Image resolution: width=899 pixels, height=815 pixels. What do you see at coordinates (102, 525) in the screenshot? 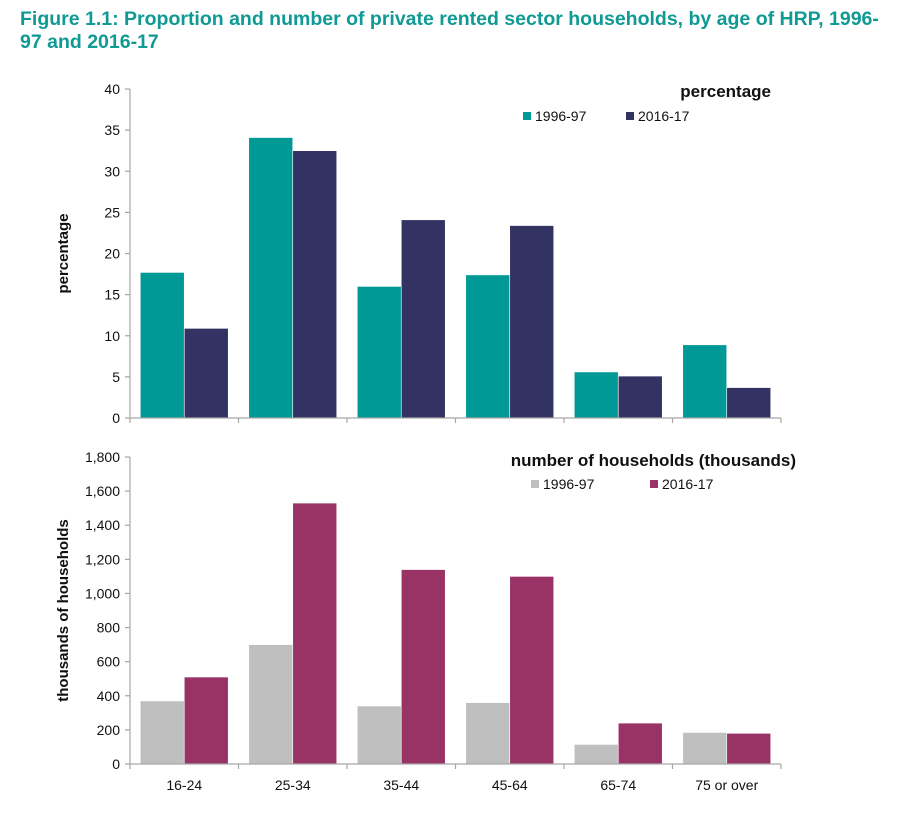
I see `y-tick-label: 1,400` at bounding box center [102, 525].